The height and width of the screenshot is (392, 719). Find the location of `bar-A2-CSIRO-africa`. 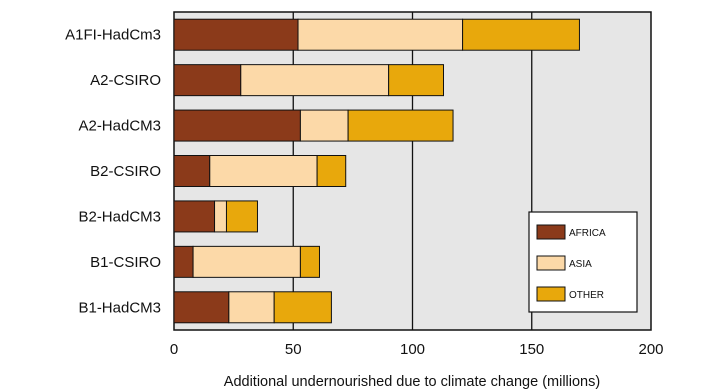

bar-A2-CSIRO-africa is located at coordinates (207, 80).